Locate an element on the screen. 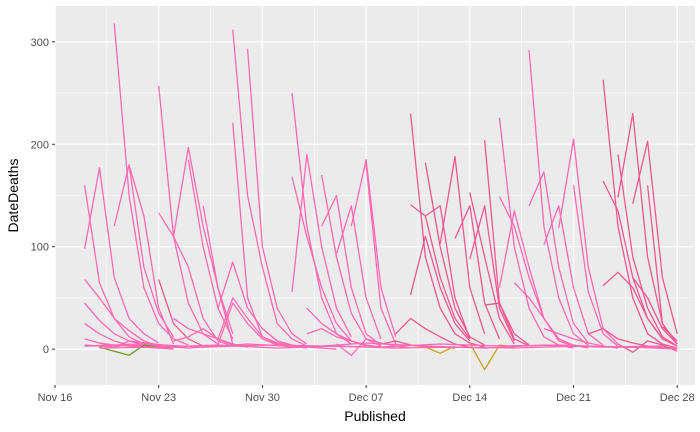  y-axis: 0 100 200 300 is located at coordinates (43, 196).